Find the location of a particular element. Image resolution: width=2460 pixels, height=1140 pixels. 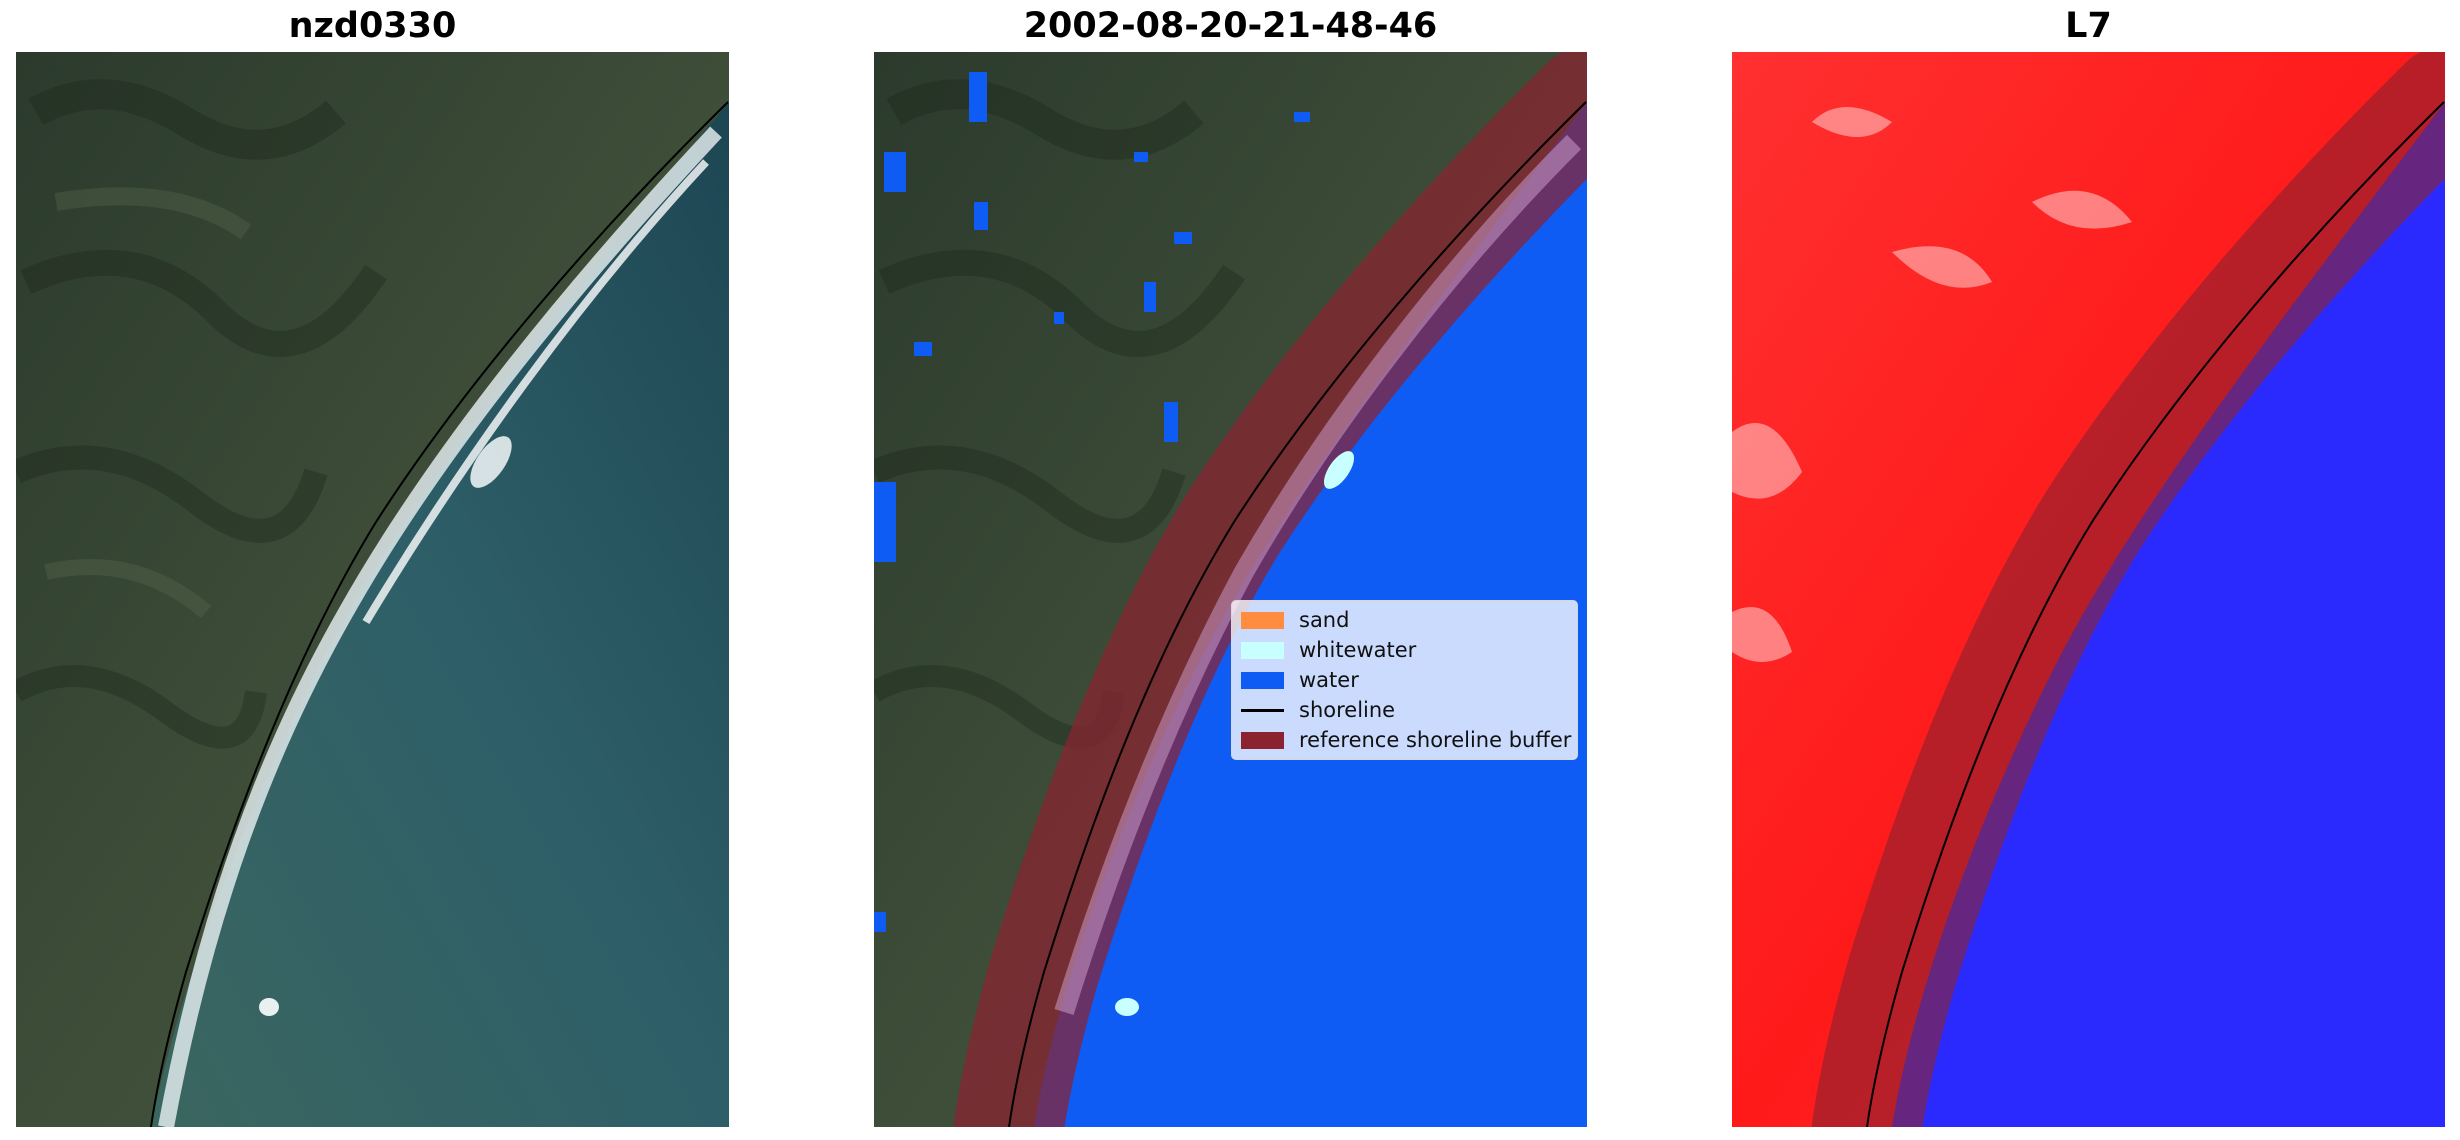

legend-label: sand is located at coordinates (1324, 620).